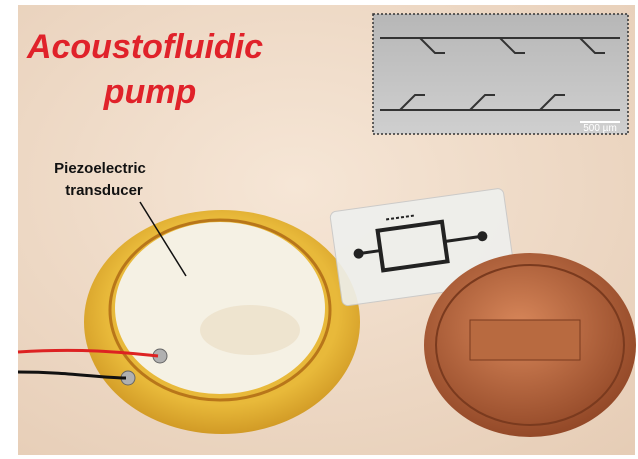 Image resolution: width=638 pixels, height=459 pixels. Describe the element at coordinates (600, 128) in the screenshot. I see `scale-bar-label: 500 µm` at that location.